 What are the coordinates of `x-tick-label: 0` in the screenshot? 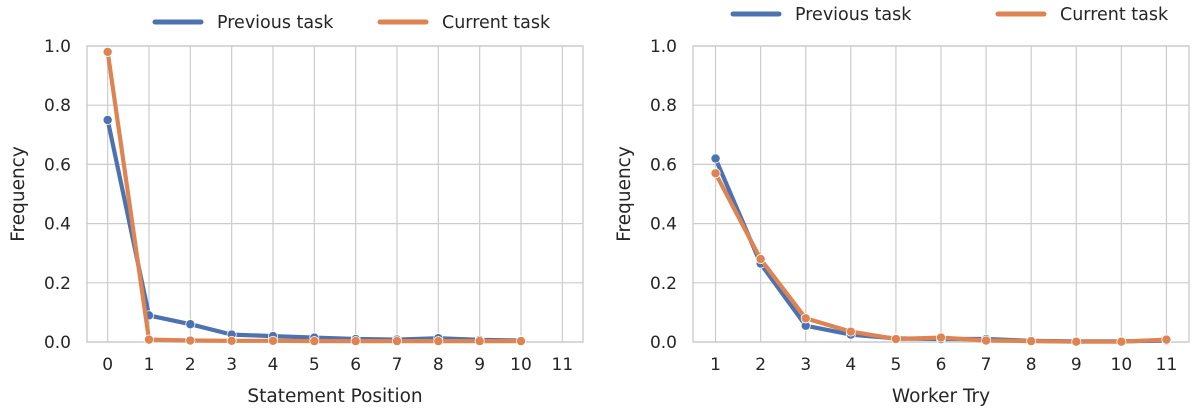 It's located at (107, 365).